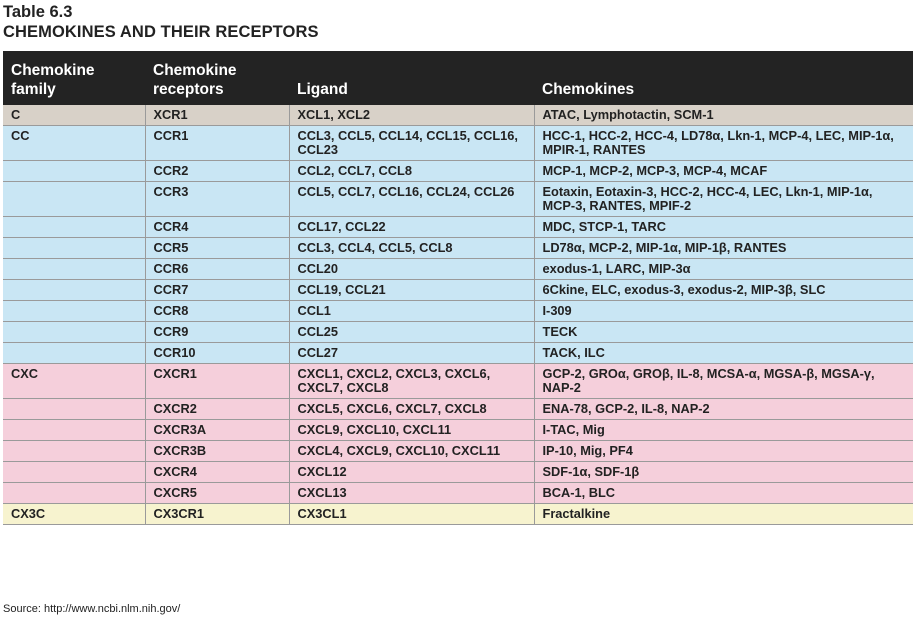 This screenshot has height=621, width=915. What do you see at coordinates (723, 115) in the screenshot?
I see `chemokines-cell: ATAC, Lymphotactin, SCM-1` at bounding box center [723, 115].